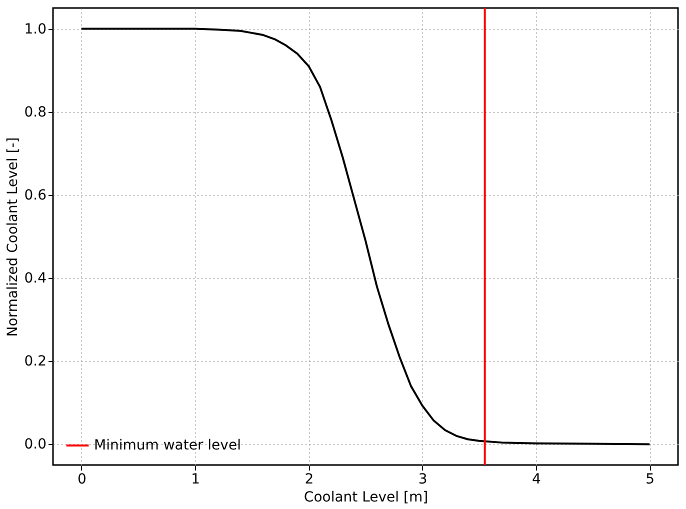 This screenshot has width=686, height=509. Describe the element at coordinates (366, 498) in the screenshot. I see `x-axis-title: Coolant Level [m]` at that location.